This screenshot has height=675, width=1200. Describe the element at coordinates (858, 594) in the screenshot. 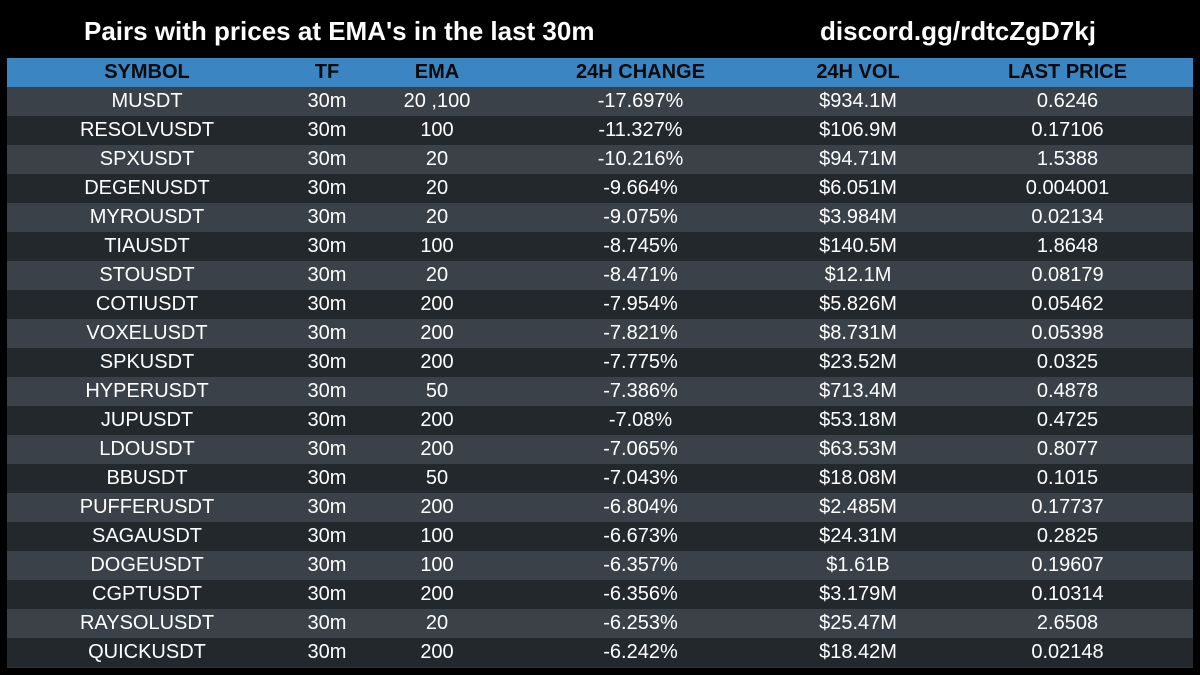

I see `cell-vol: $3.179M` at that location.